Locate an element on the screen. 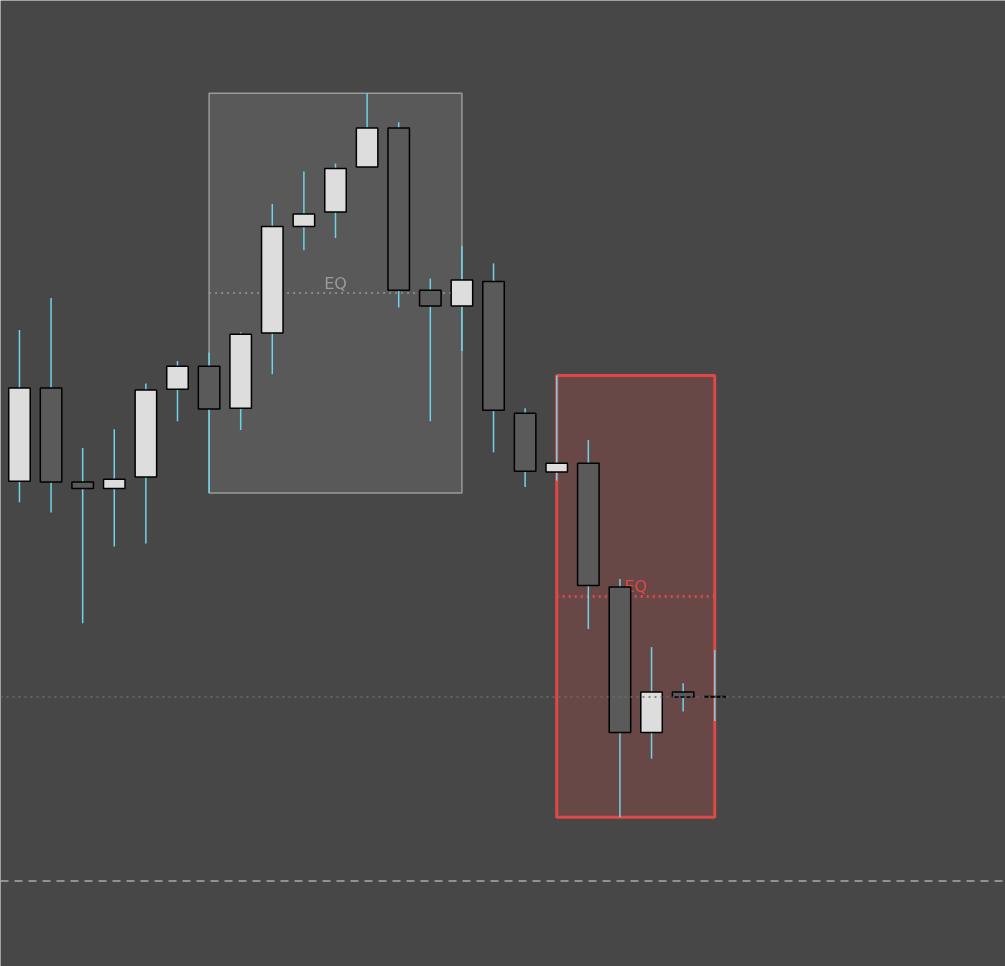  ref-line-label: EQ is located at coordinates (335, 284).